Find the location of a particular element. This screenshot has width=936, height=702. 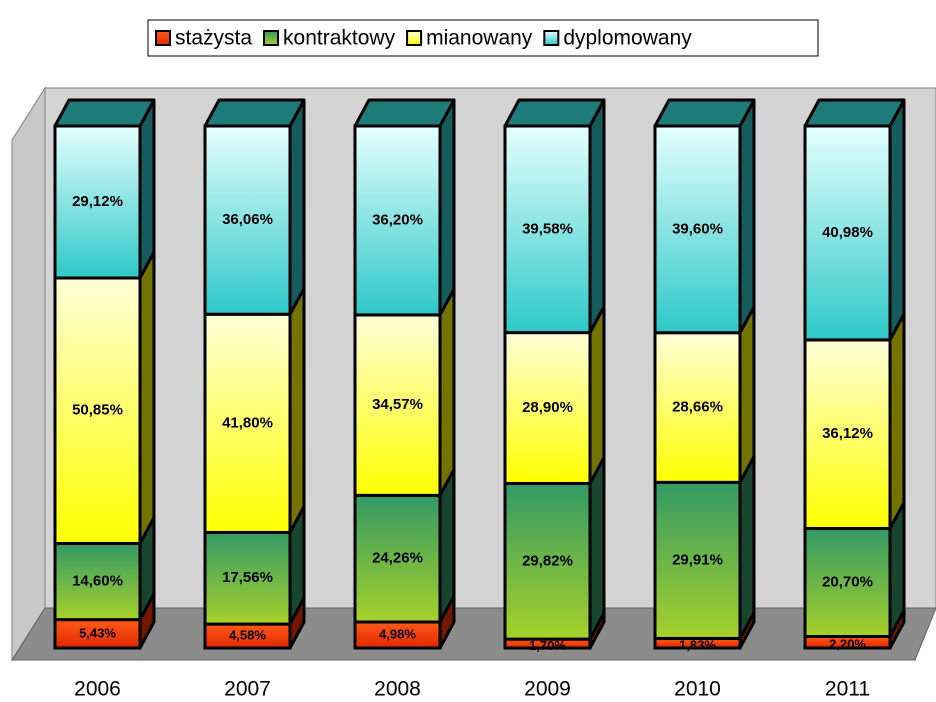

data-label: 36,06% is located at coordinates (247, 219).